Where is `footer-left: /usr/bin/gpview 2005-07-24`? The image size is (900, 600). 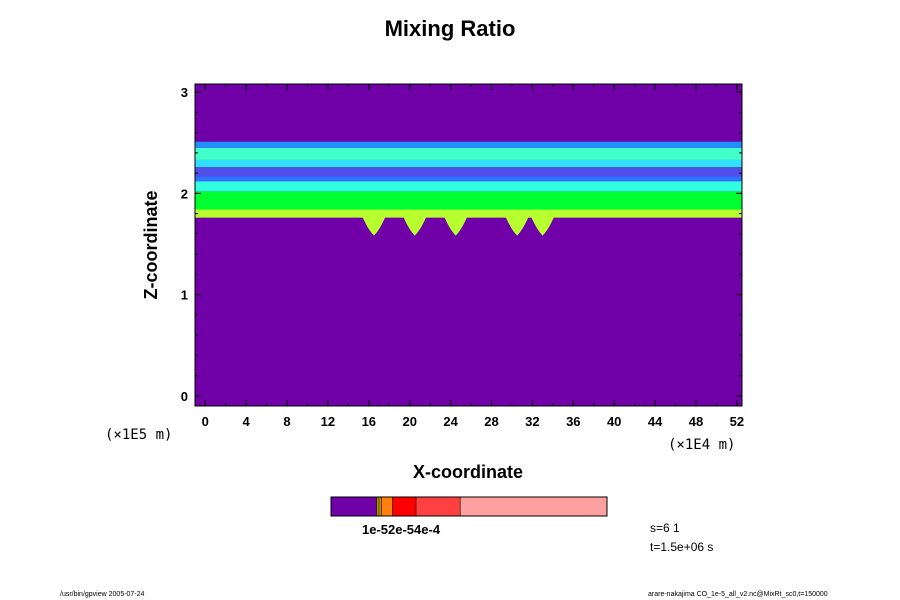 footer-left: /usr/bin/gpview 2005-07-24 is located at coordinates (102, 594).